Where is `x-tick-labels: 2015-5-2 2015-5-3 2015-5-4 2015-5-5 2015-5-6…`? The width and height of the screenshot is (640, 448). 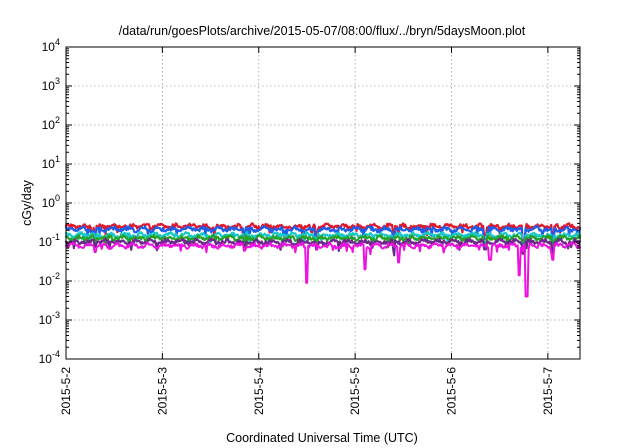 x-tick-labels: 2015-5-2 2015-5-3 2015-5-4 2015-5-5 2015-5-6… is located at coordinates (307, 391).